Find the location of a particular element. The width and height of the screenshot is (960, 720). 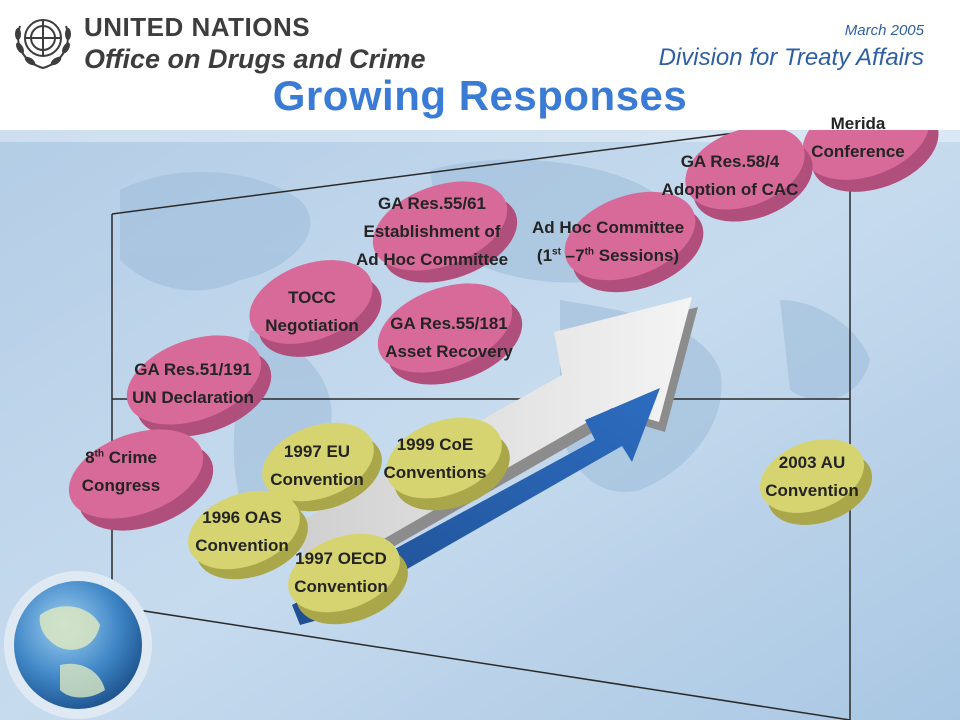

event-ga58-line2: Adoption of CAC is located at coordinates (730, 189).